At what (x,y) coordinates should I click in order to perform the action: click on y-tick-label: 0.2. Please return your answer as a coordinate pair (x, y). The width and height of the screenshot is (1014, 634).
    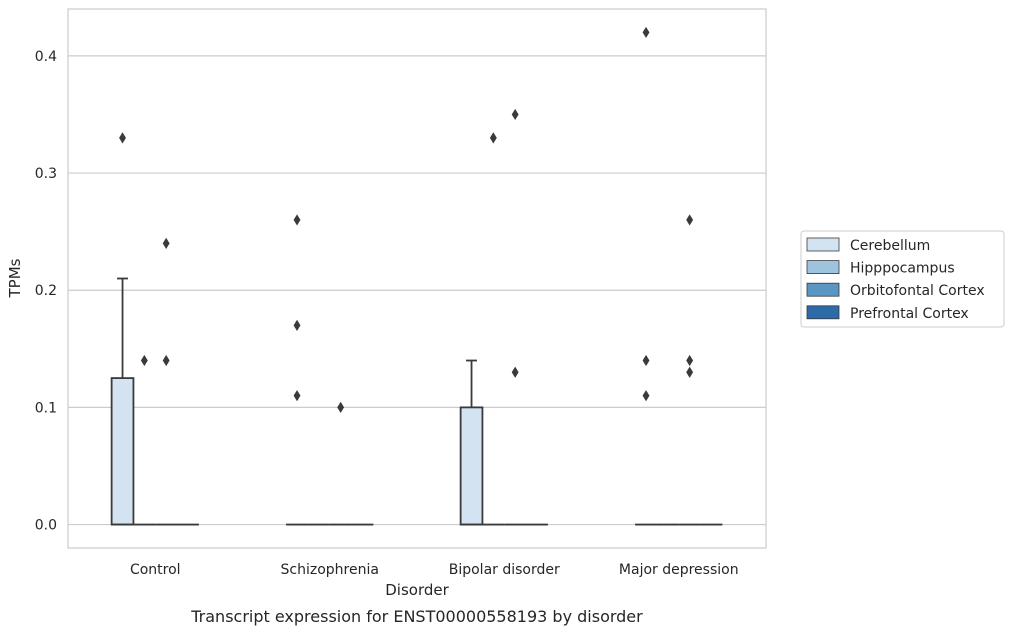
    Looking at the image, I should click on (46, 291).